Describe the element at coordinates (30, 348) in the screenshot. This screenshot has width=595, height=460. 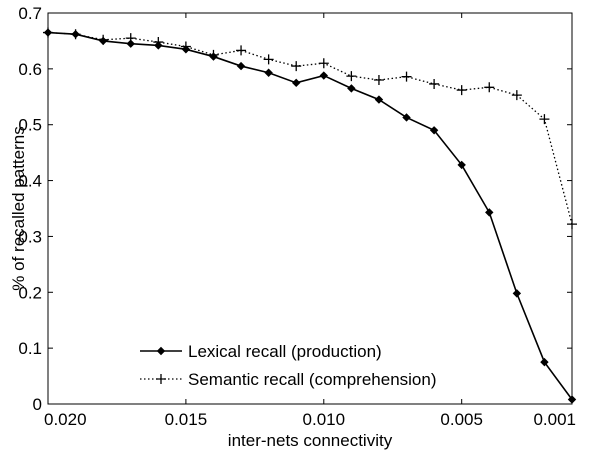
I see `y-tick-label: 0.1` at that location.